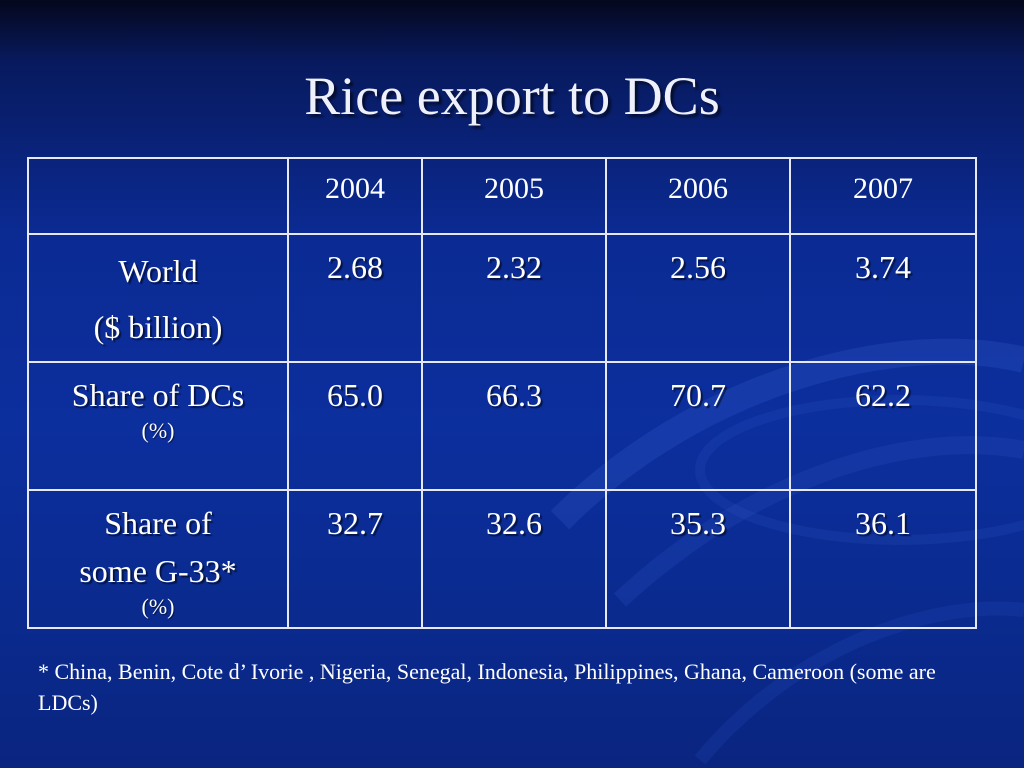  Describe the element at coordinates (512, 96) in the screenshot. I see `slide-title: Rice export to DCs` at that location.